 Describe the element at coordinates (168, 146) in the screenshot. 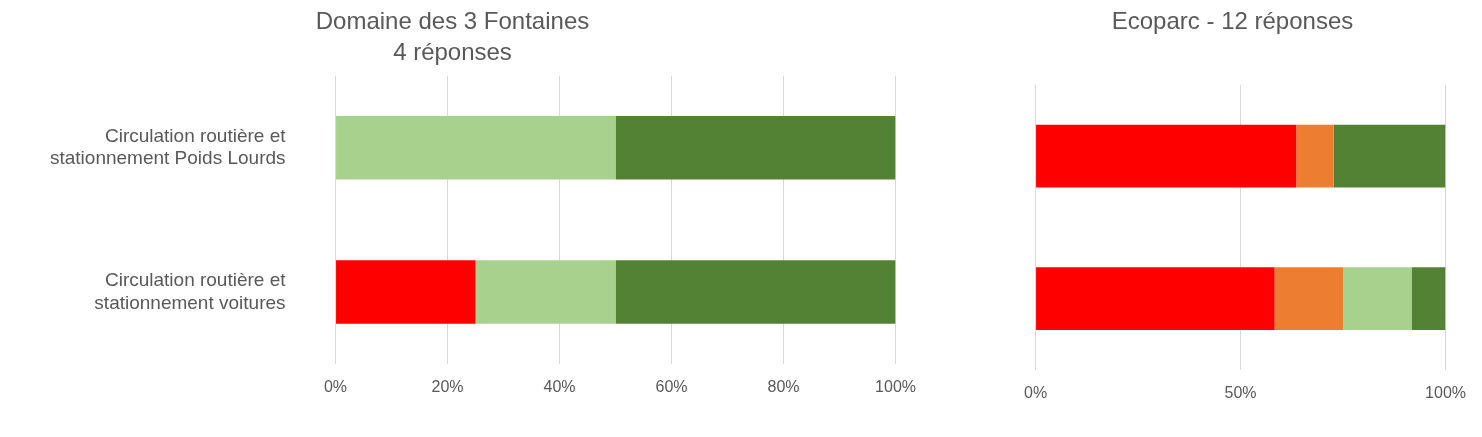

I see `y-tick-label: Circulation routière et stationnement Poids Lourds` at that location.